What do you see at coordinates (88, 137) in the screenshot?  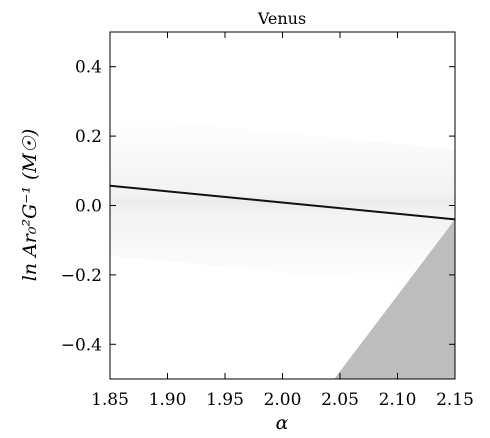 I see `y-tick-label: 0.2` at bounding box center [88, 137].